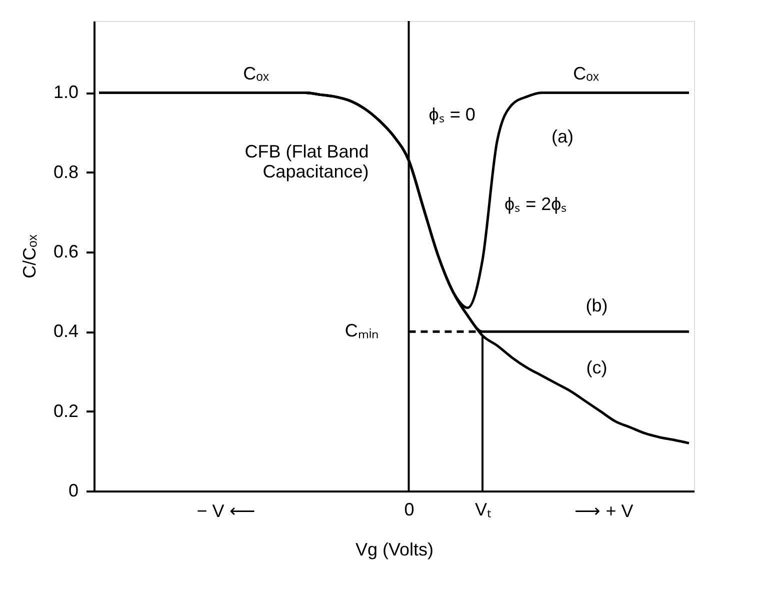 The width and height of the screenshot is (759, 609). Describe the element at coordinates (361, 330) in the screenshot. I see `annotation: Cₘᵢₙ` at that location.